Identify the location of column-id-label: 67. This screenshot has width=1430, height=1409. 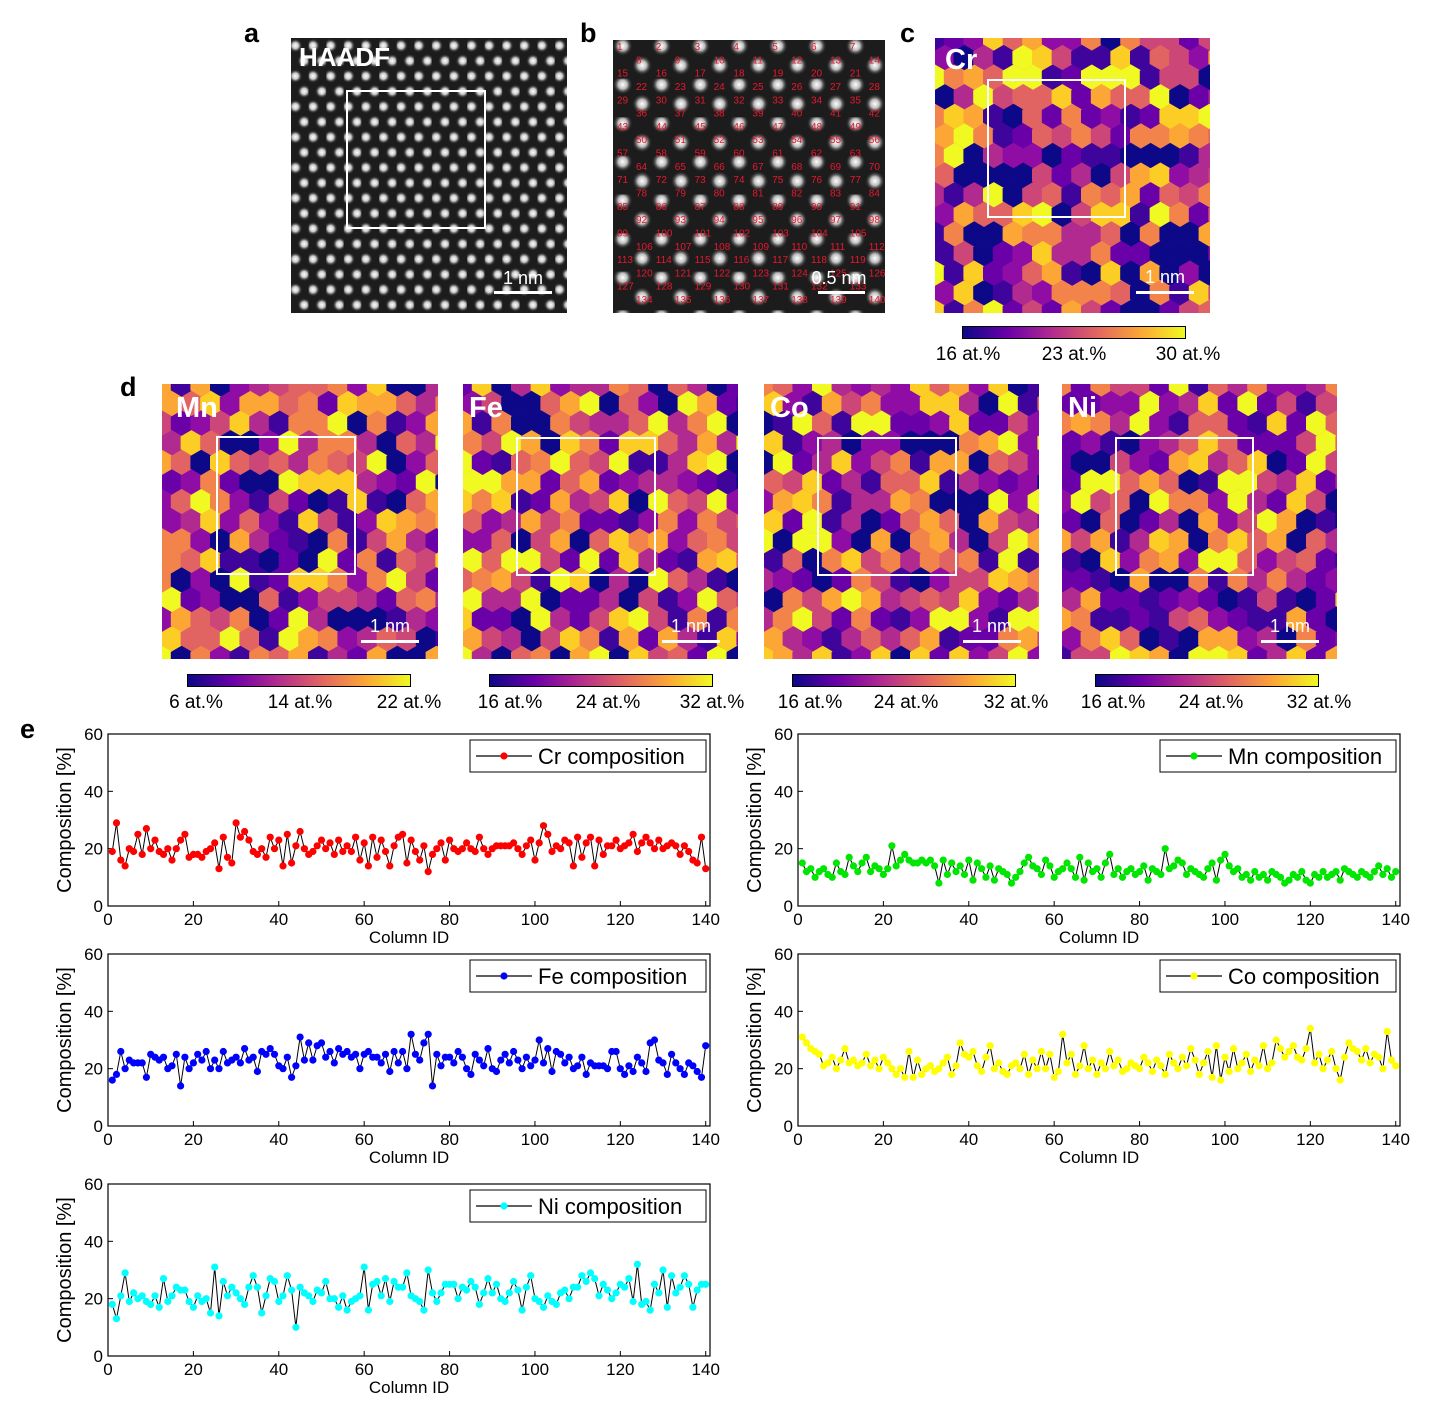
(758, 167).